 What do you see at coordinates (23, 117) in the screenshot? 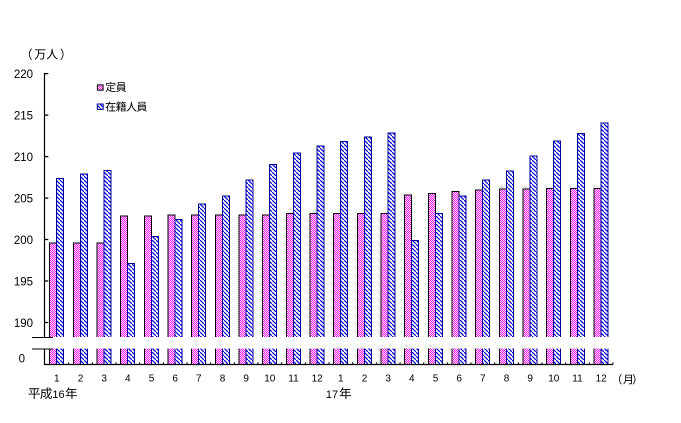
I see `svg-text: 215` at bounding box center [23, 117].